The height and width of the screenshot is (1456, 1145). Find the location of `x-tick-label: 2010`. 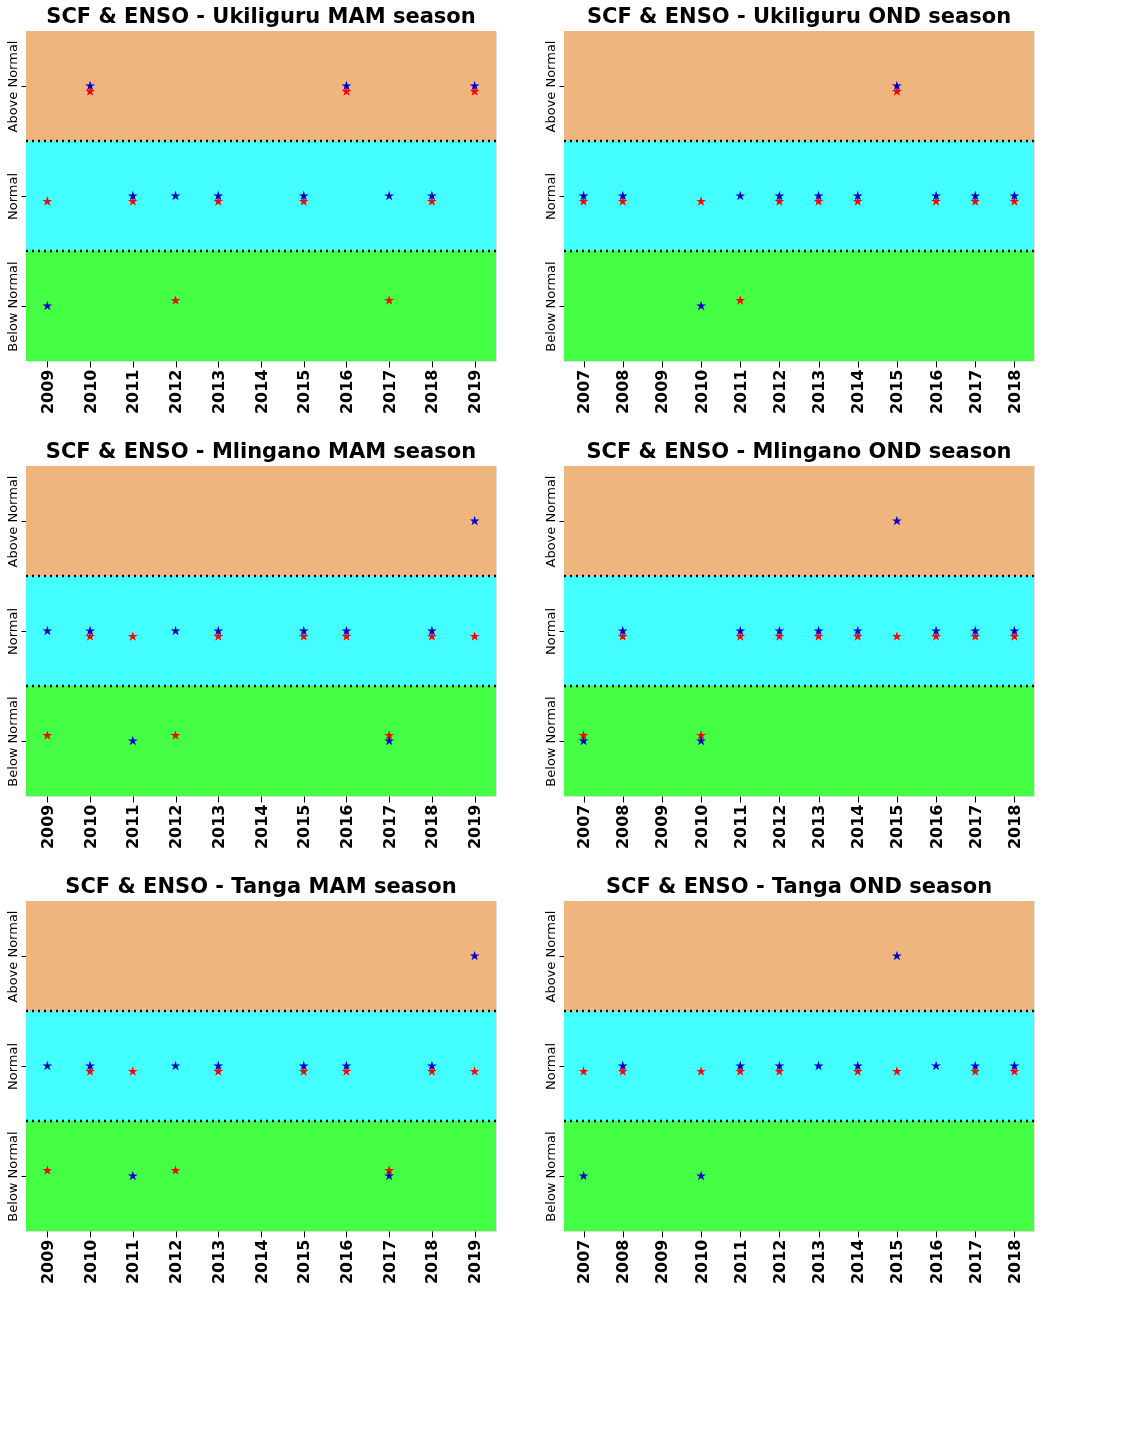

x-tick-label: 2010 is located at coordinates (701, 392).